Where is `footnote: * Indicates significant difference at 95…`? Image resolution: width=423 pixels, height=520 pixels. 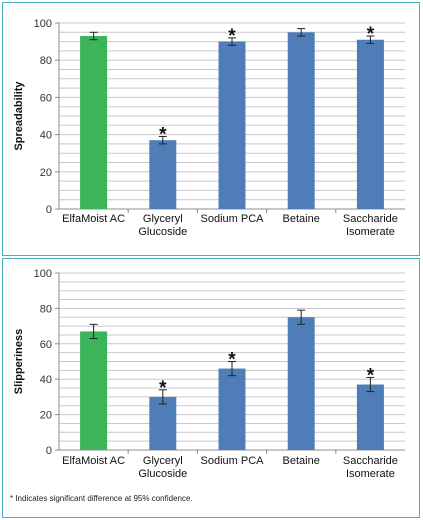 footnote: * Indicates significant difference at 95… is located at coordinates (101, 498).